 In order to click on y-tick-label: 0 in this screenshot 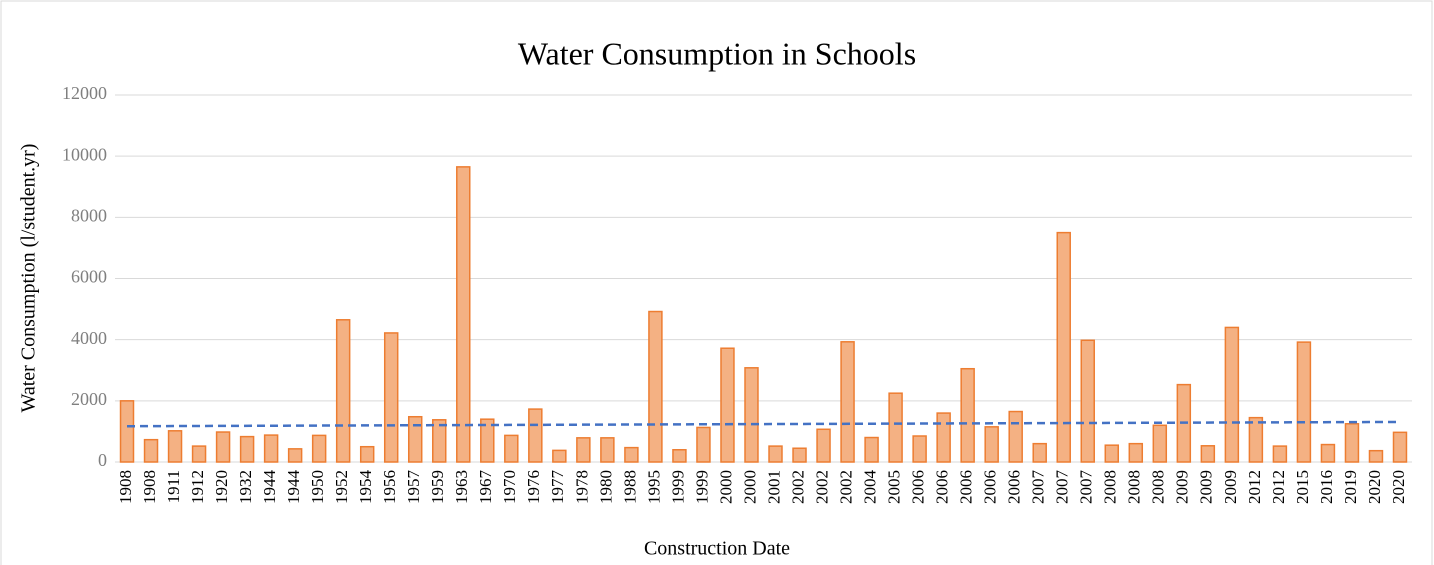, I will do `click(102, 460)`.